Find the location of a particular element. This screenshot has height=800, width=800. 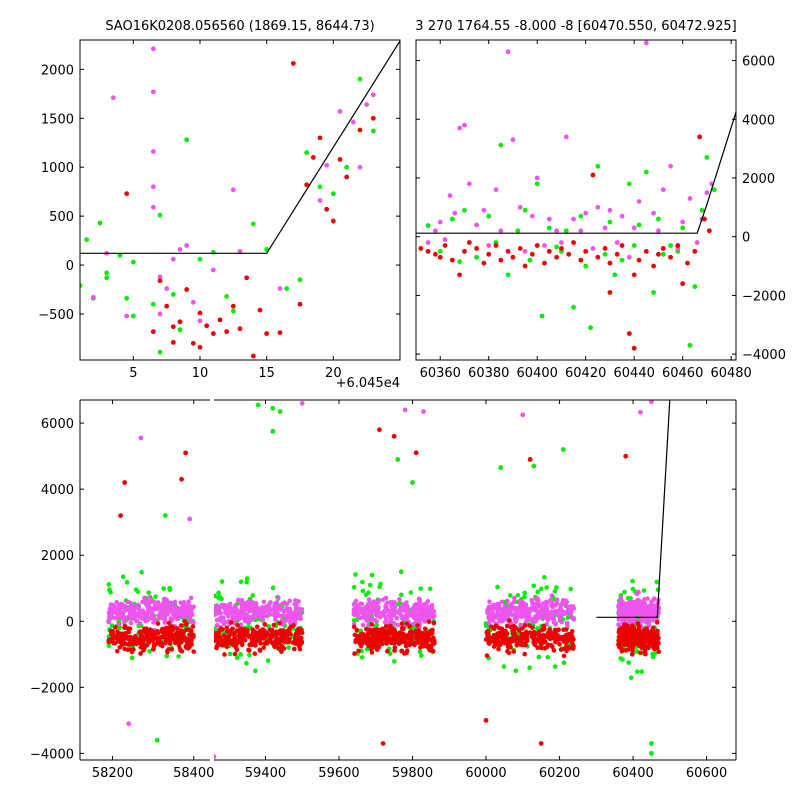

top-right-ytick-label: 2000 is located at coordinates (758, 179).